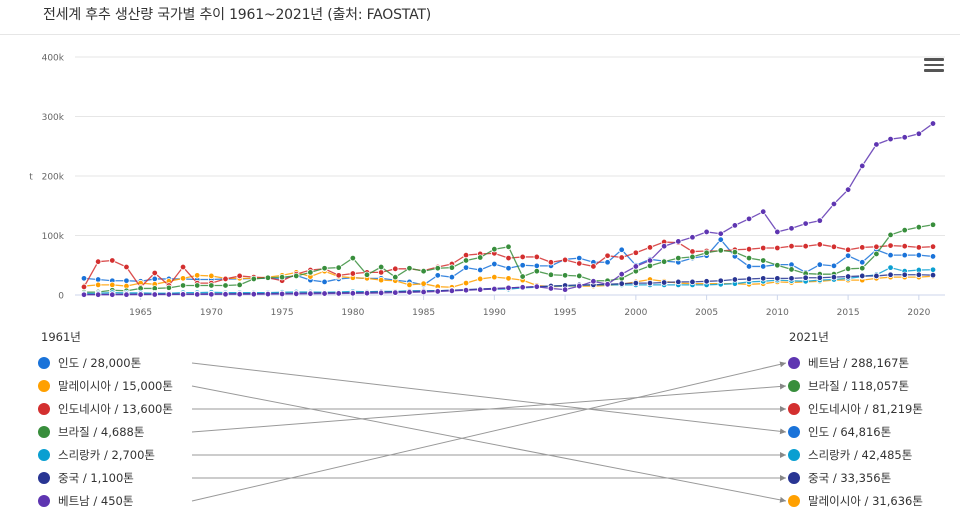 This screenshot has width=960, height=516. I want to click on y-tick-label: 100k, so click(53, 237).